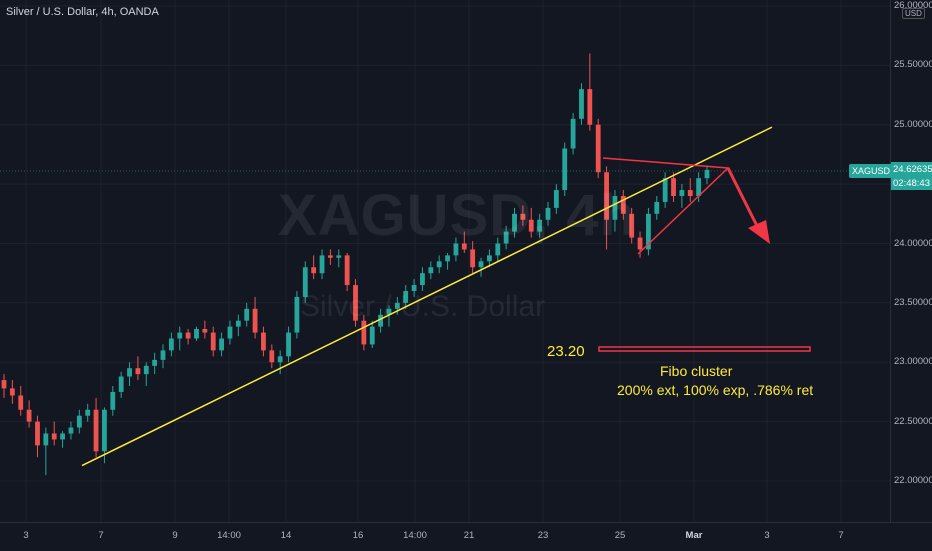  I want to click on price-tick-label: 23.50000, so click(913, 302).